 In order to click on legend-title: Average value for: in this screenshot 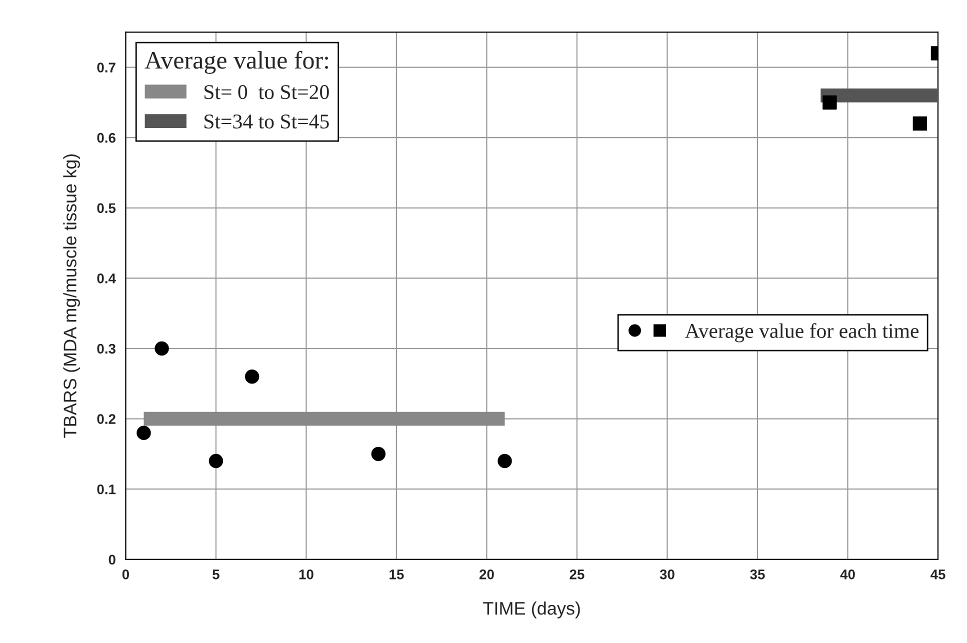, I will do `click(236, 62)`.